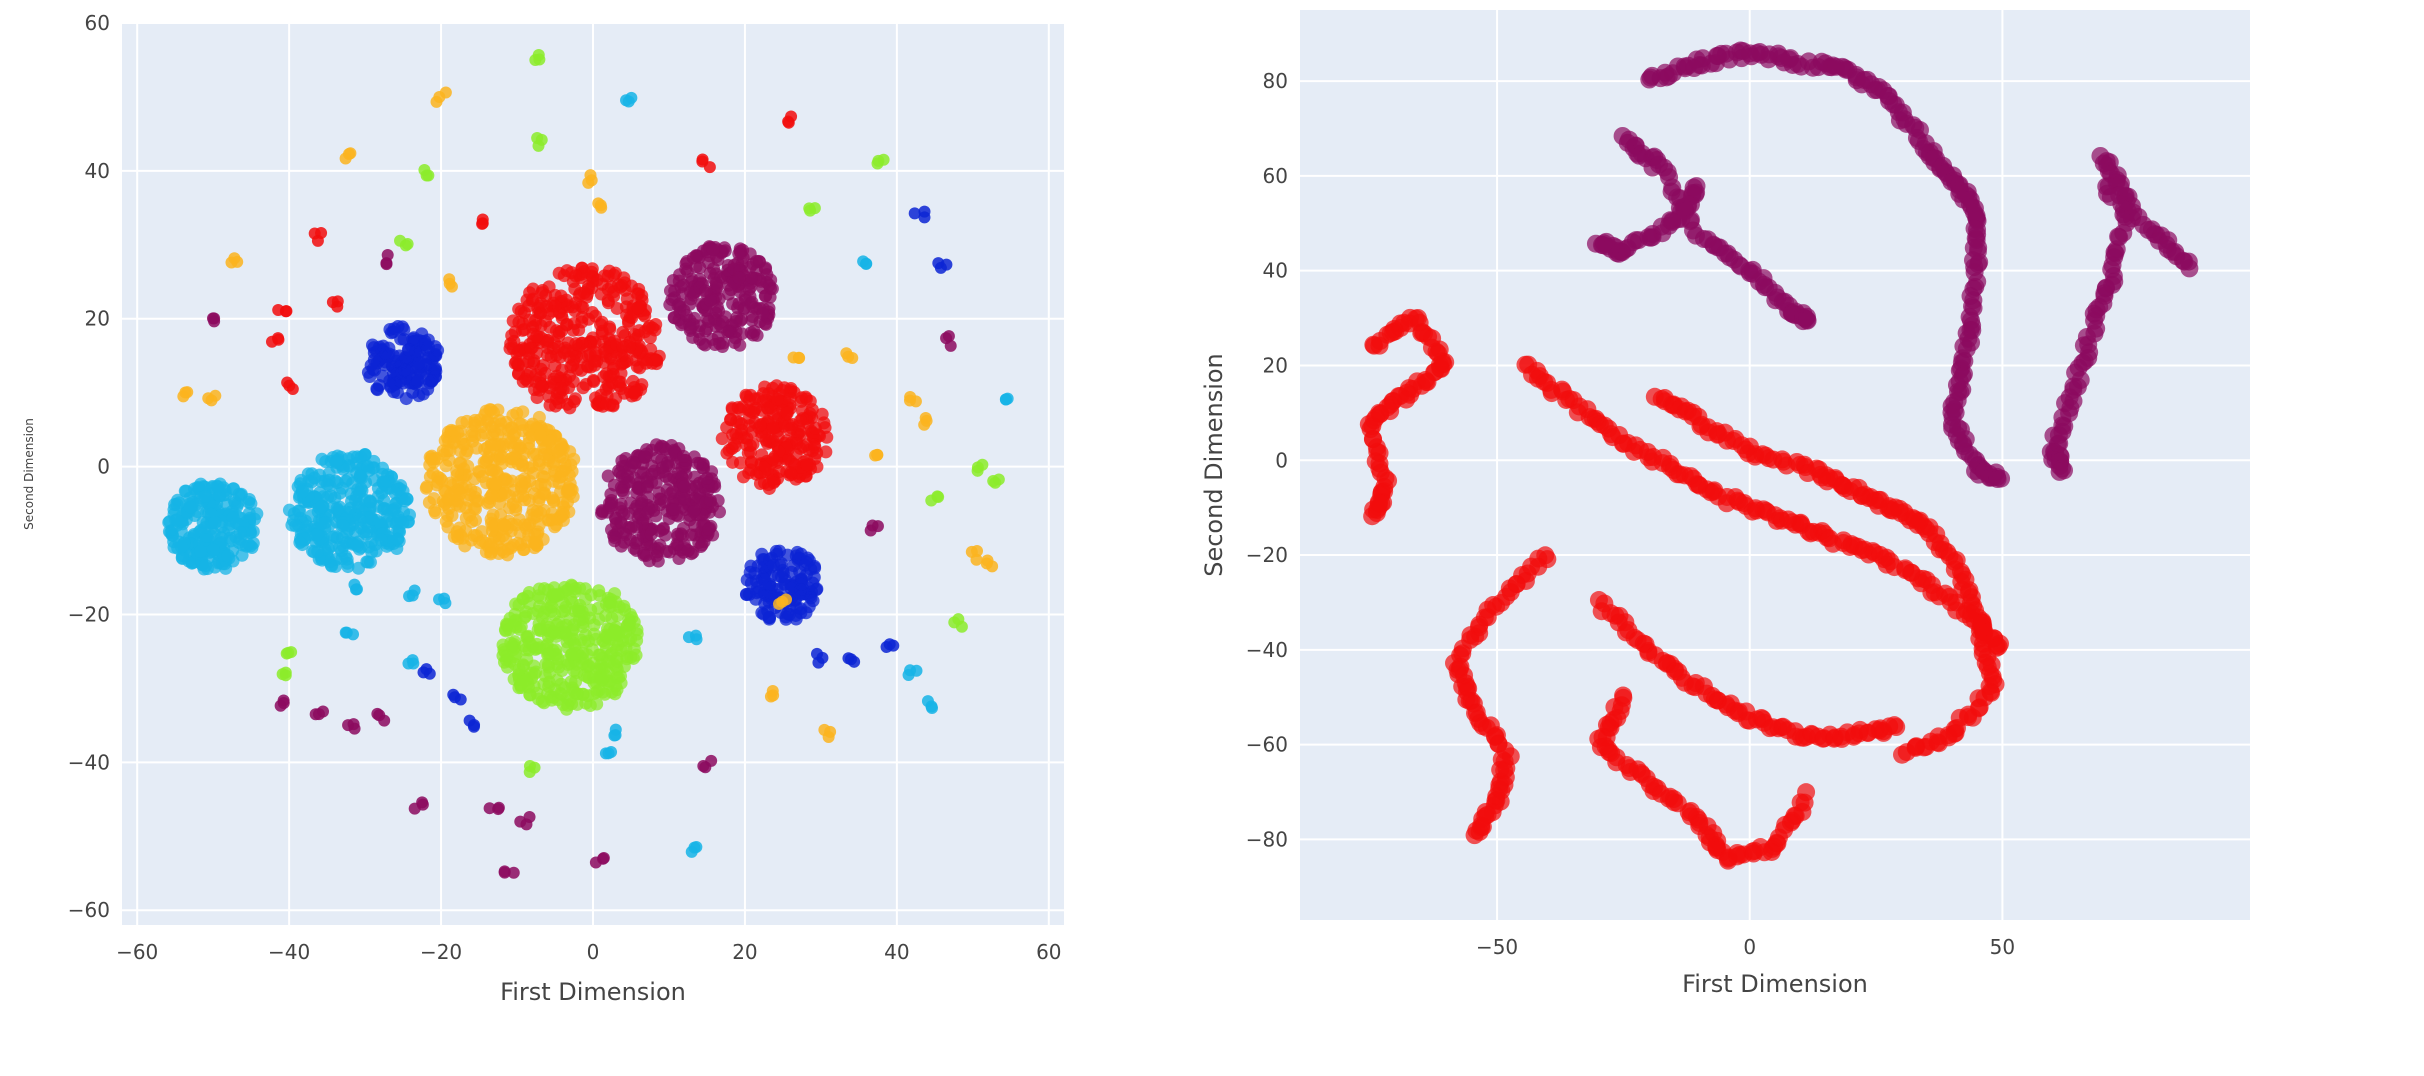 This screenshot has height=1076, width=2424. I want to click on x-tick-label: −20, so click(441, 952).